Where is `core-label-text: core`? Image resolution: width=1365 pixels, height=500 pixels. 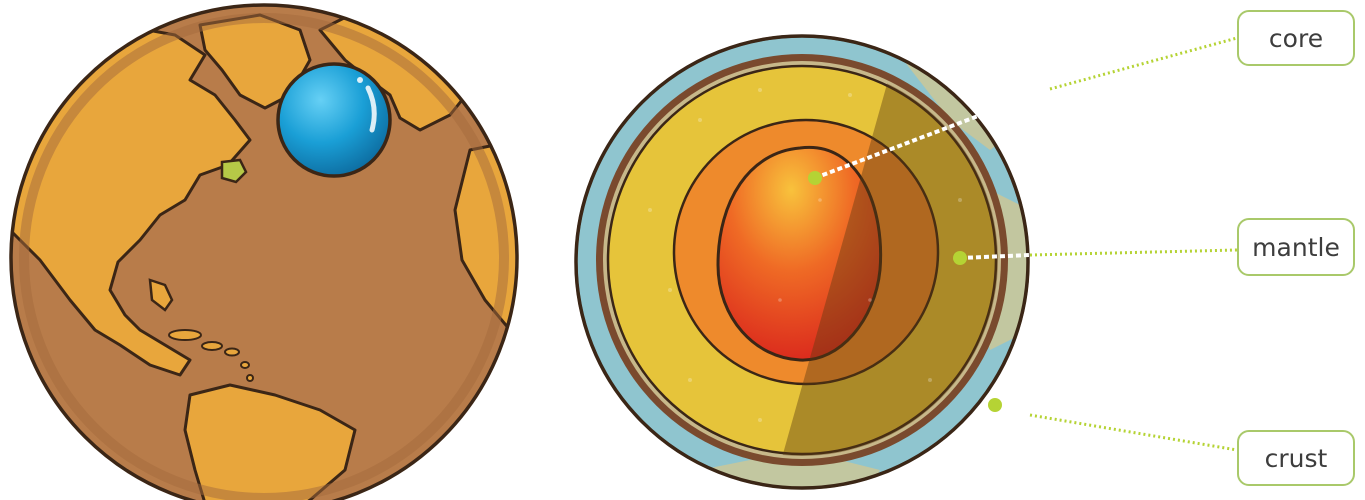 core-label-text: core is located at coordinates (1296, 38).